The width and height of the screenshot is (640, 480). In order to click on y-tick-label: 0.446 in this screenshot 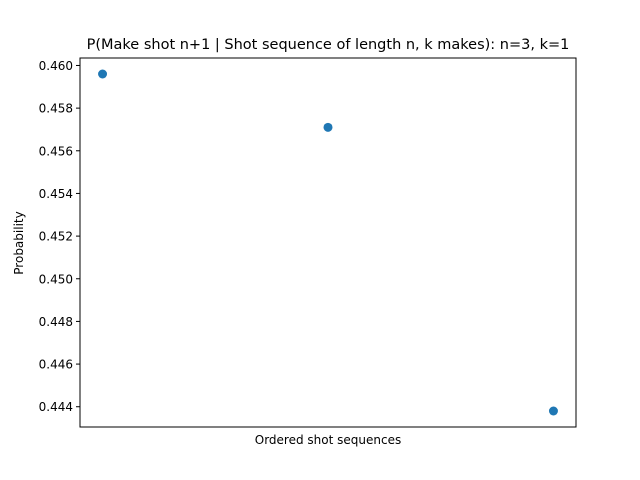, I will do `click(56, 365)`.